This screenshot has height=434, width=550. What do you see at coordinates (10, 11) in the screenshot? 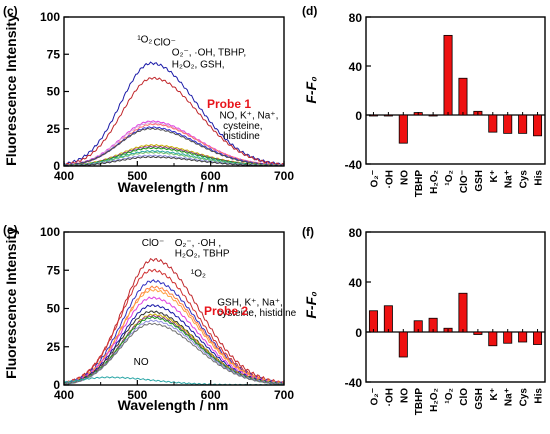
I see `panel-label: (c)` at bounding box center [10, 11].